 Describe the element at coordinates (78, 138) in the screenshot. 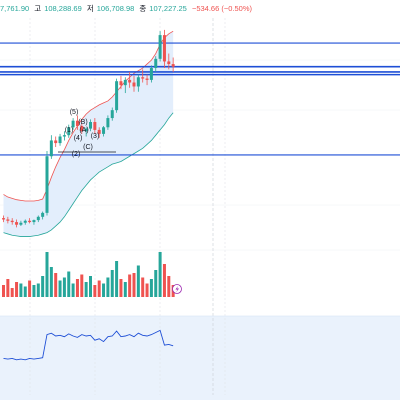

I see `wave-label-4: (4)` at that location.